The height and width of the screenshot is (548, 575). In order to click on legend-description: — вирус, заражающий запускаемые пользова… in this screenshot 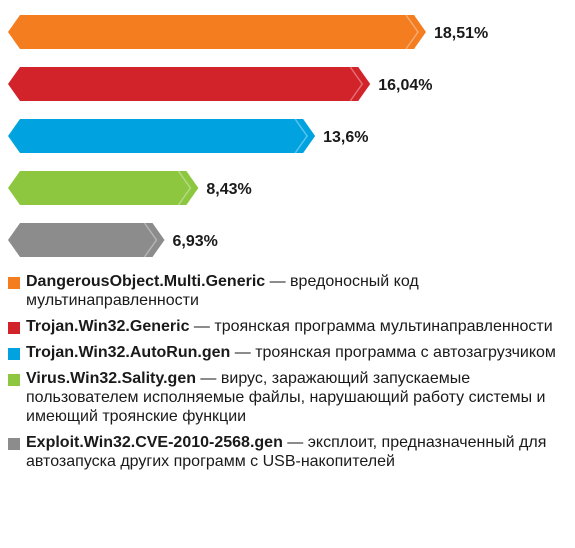, I will do `click(286, 397)`.